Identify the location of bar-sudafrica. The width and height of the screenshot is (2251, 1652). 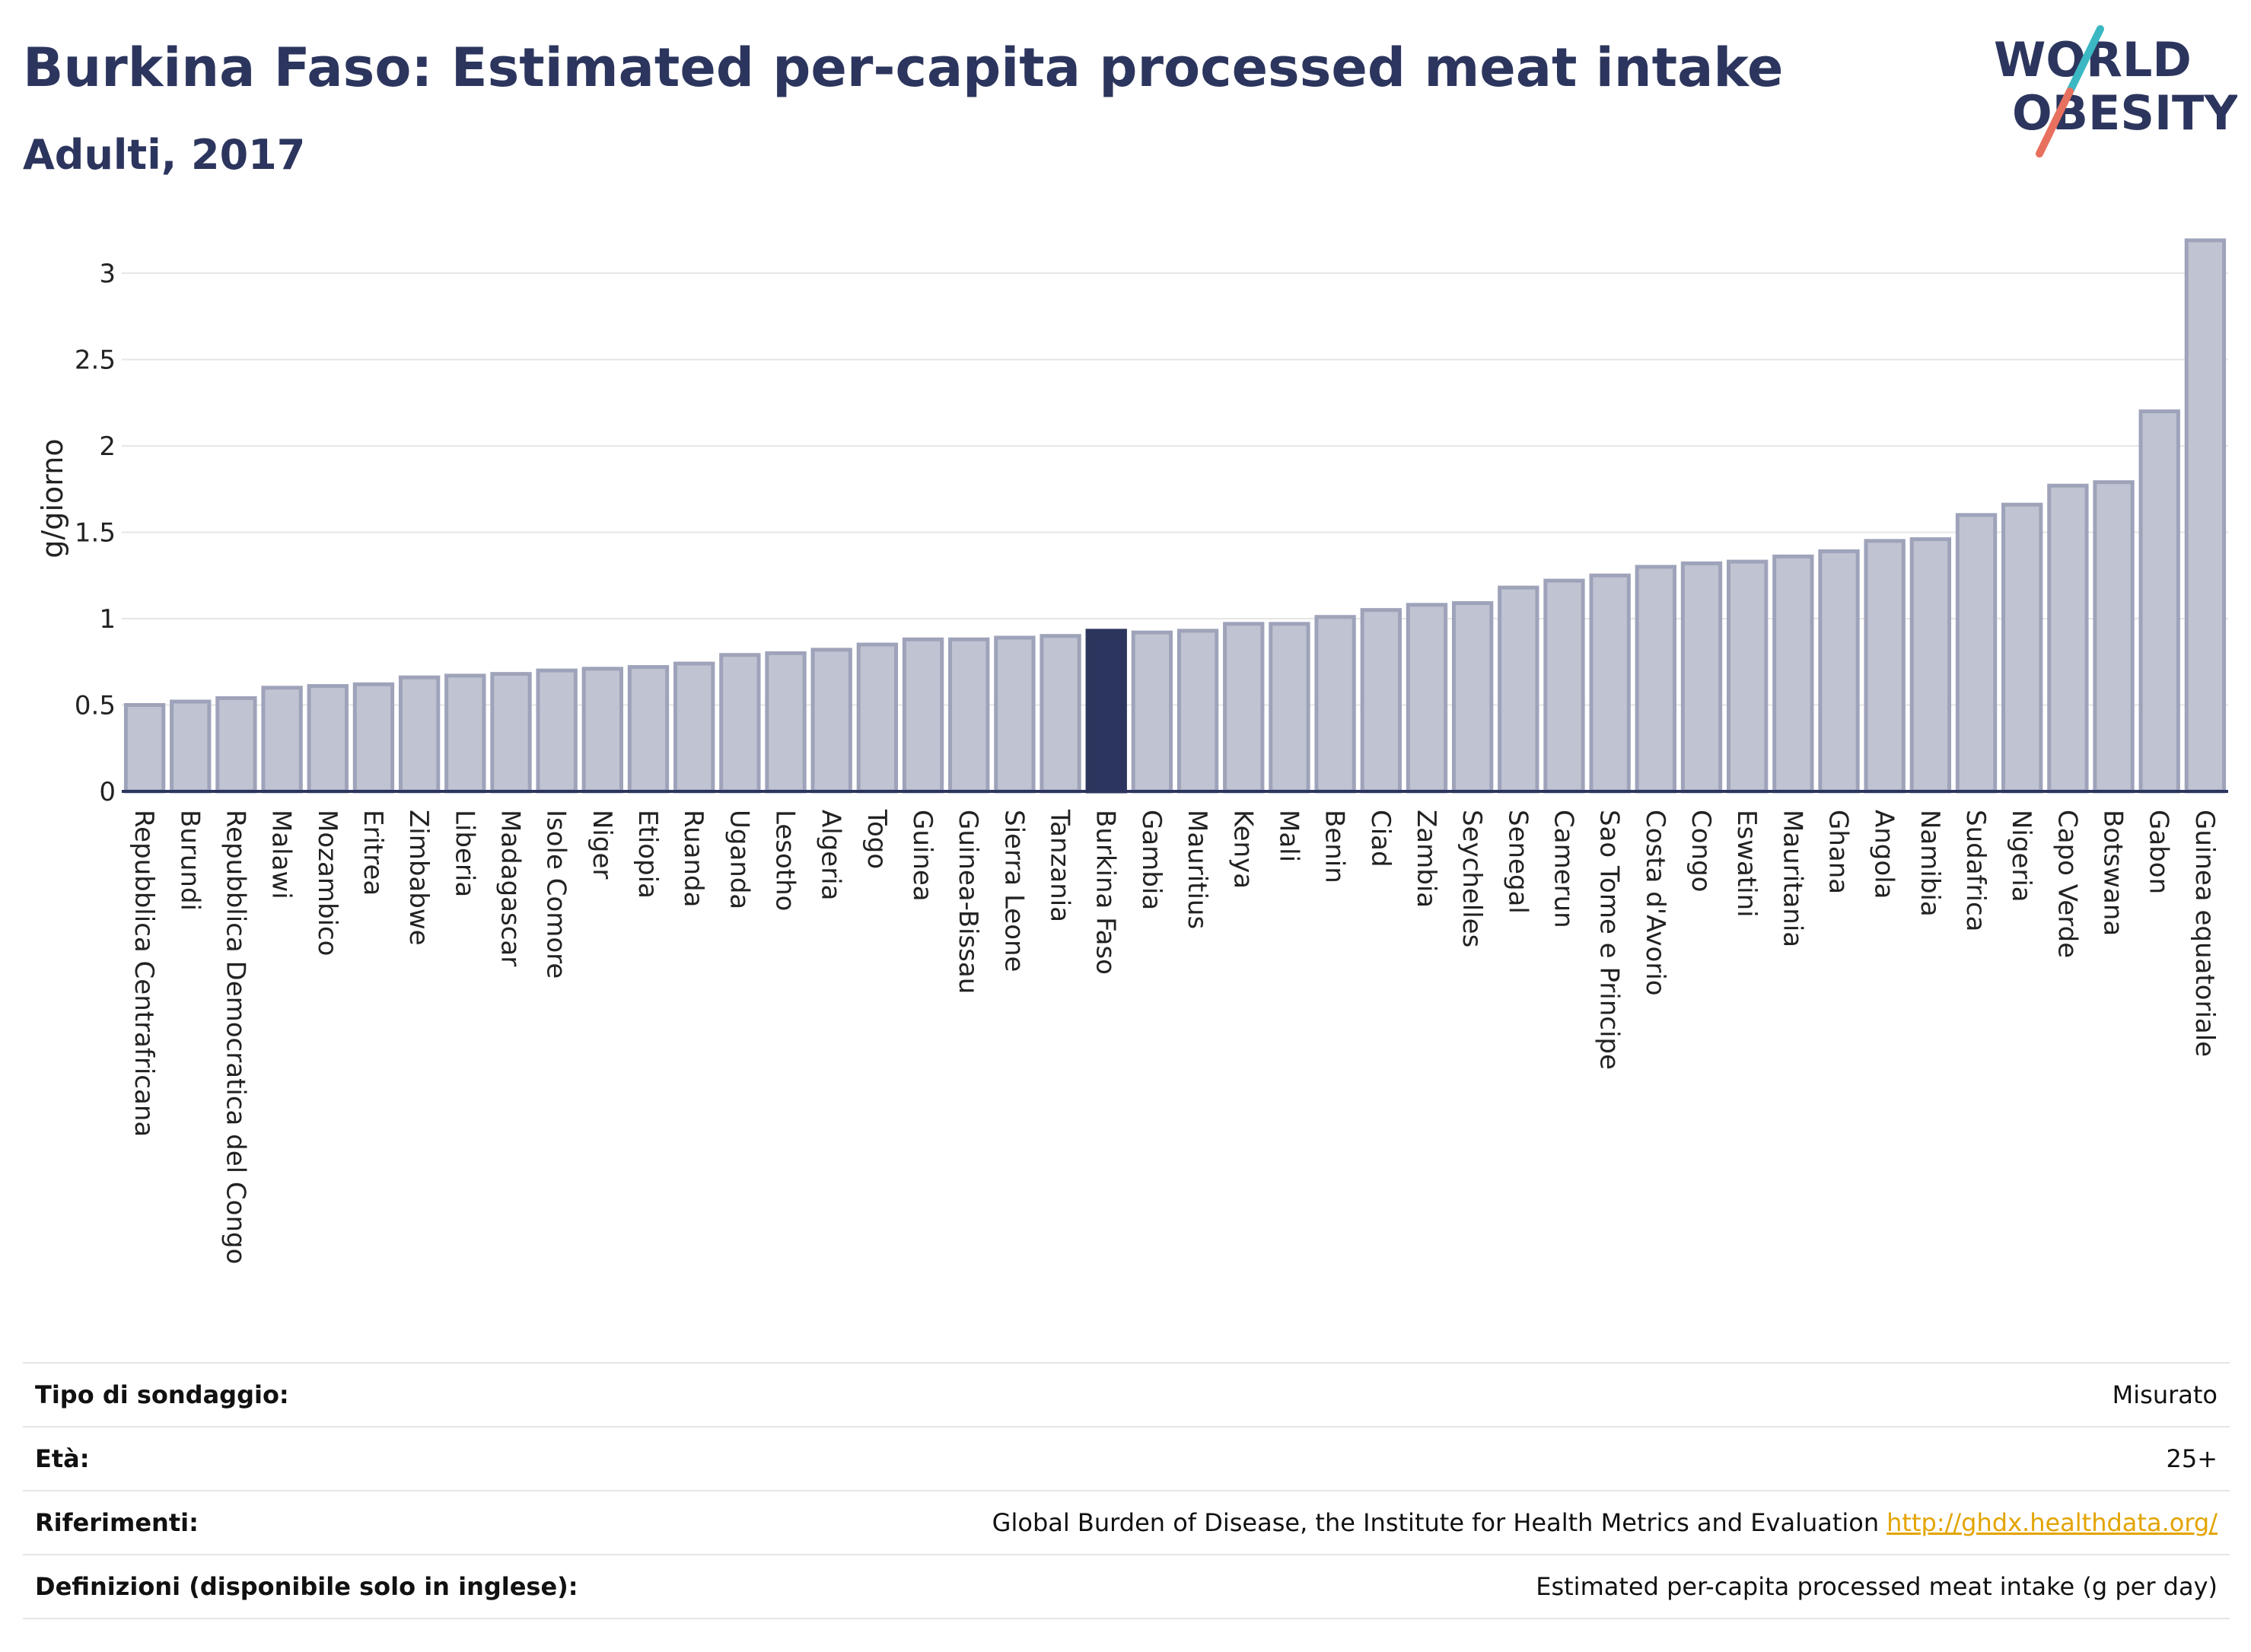
(1976, 653).